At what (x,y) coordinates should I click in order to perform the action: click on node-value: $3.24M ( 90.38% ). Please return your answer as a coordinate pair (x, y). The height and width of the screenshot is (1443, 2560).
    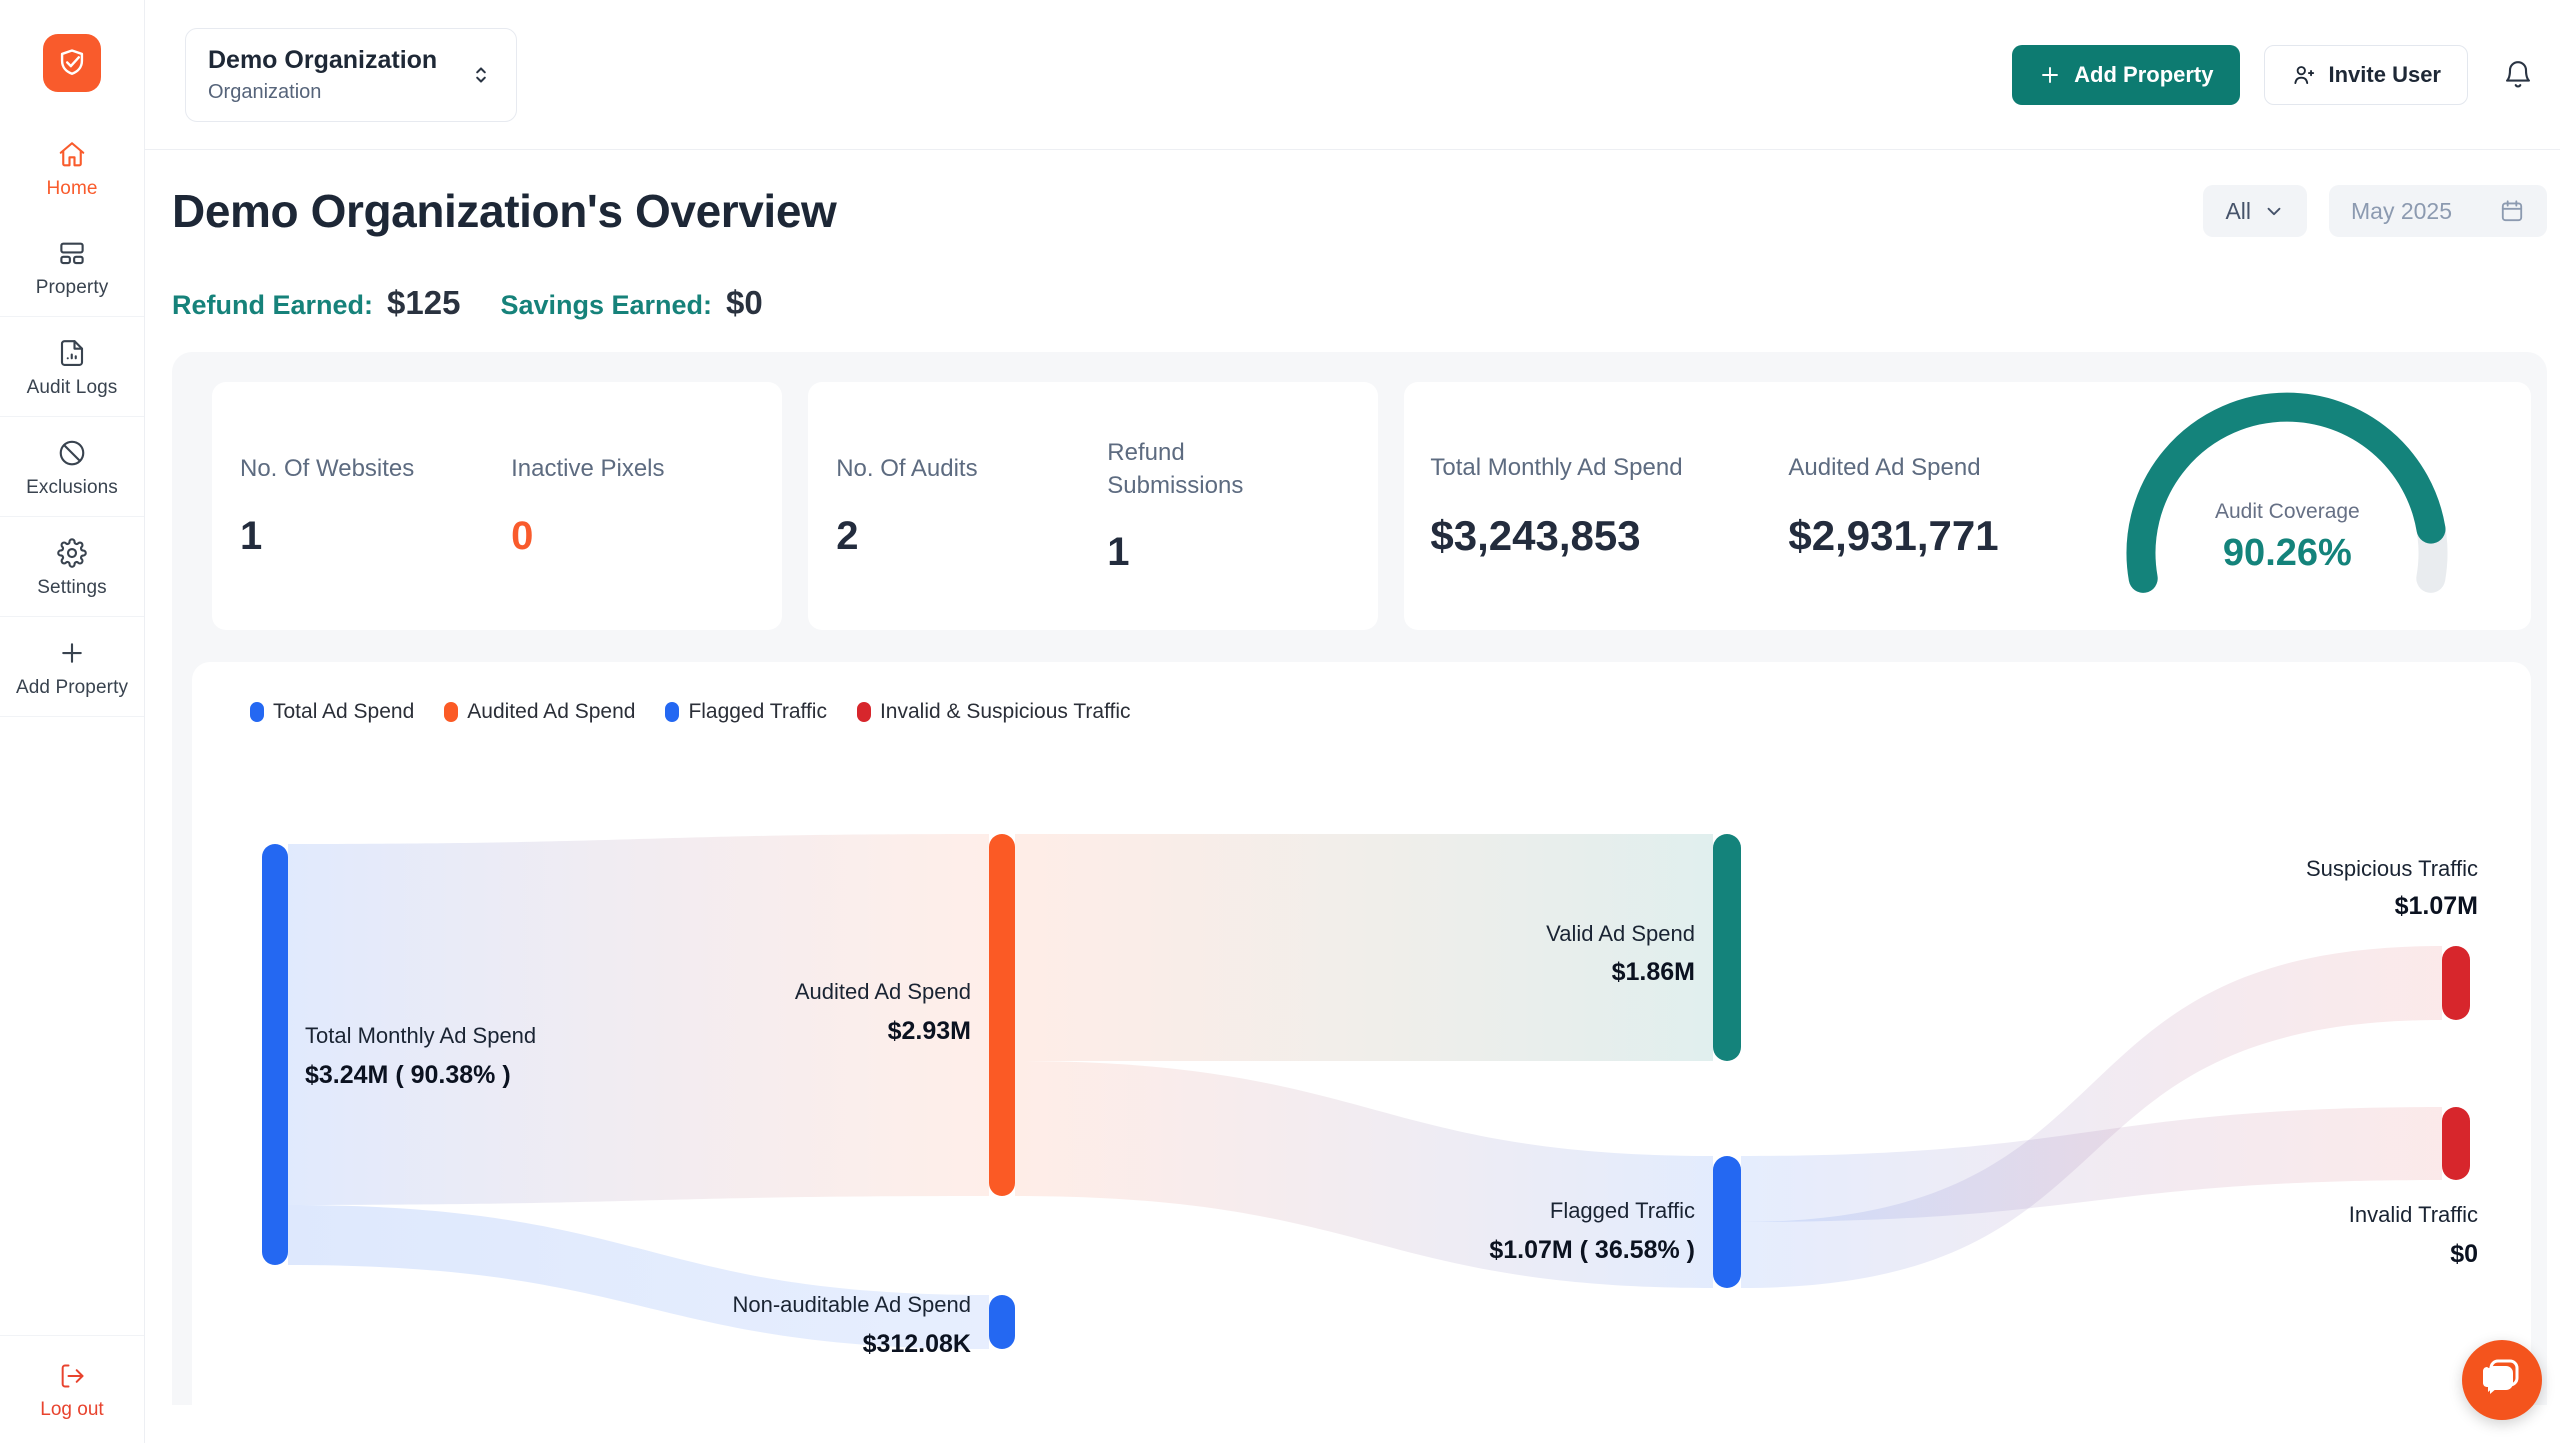
    Looking at the image, I should click on (408, 1075).